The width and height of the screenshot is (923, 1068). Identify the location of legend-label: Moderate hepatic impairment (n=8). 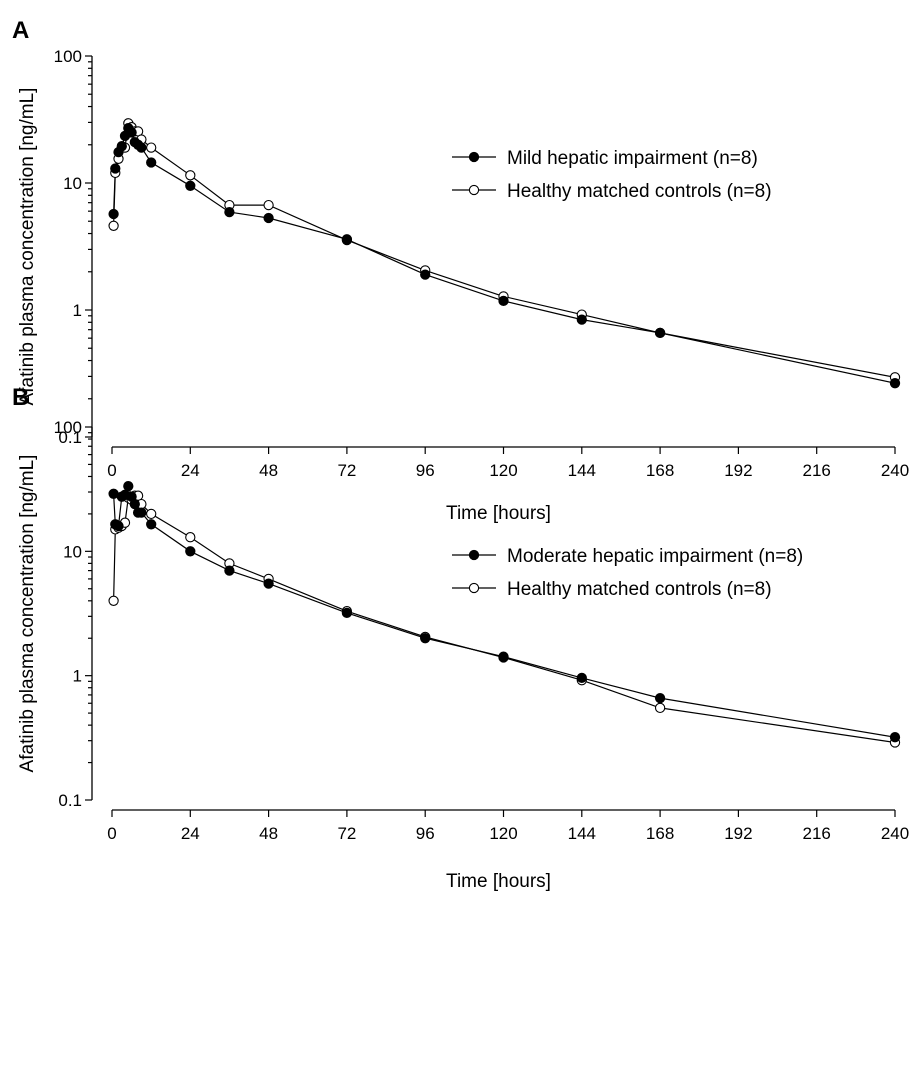
(655, 556).